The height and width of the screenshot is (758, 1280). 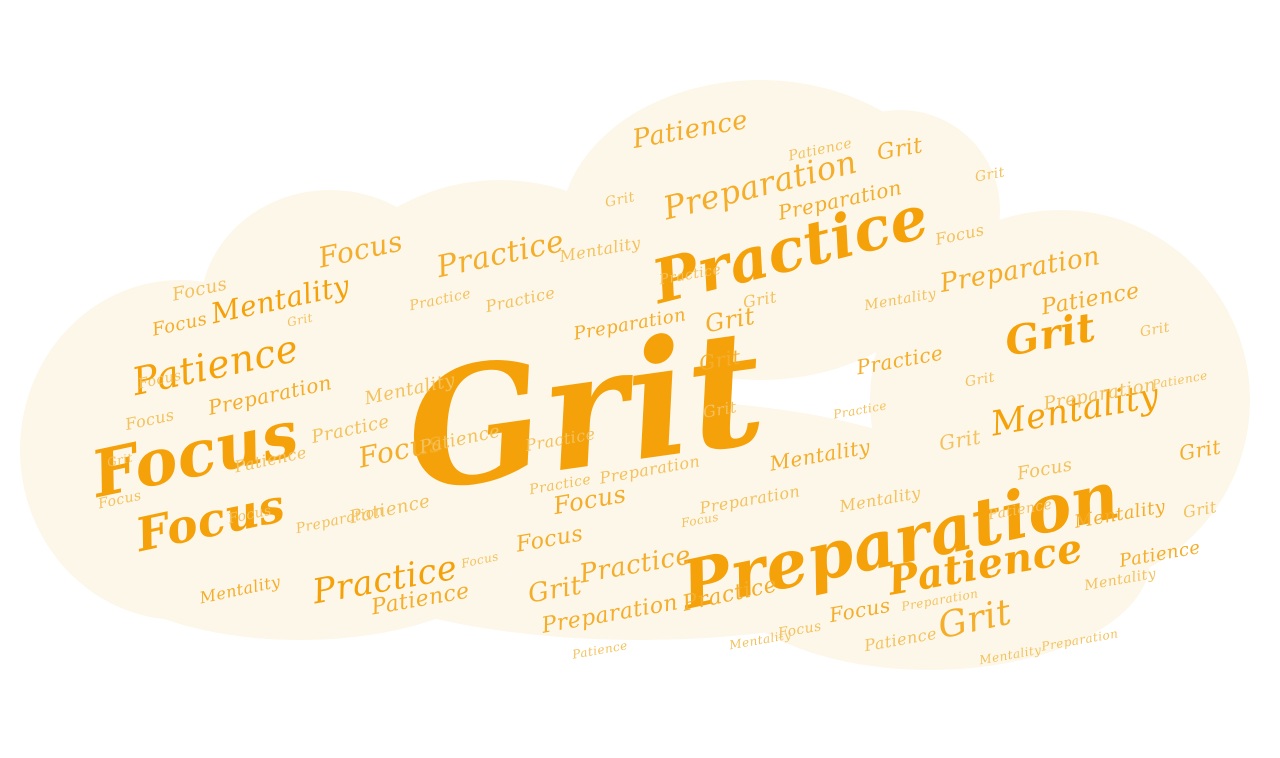 What do you see at coordinates (300, 560) in the screenshot?
I see `cloud-lobe-bottom-left` at bounding box center [300, 560].